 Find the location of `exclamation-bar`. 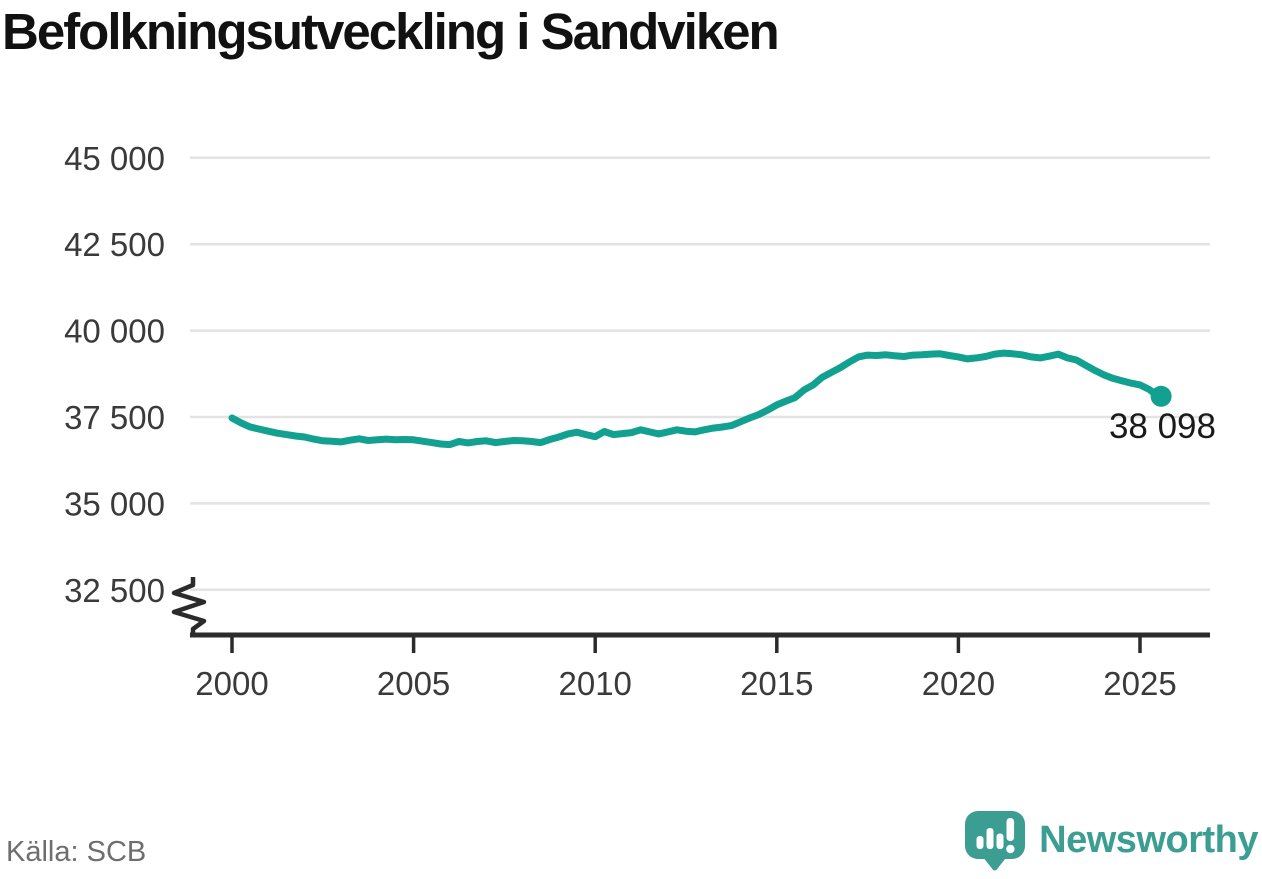

exclamation-bar is located at coordinates (1010, 829).